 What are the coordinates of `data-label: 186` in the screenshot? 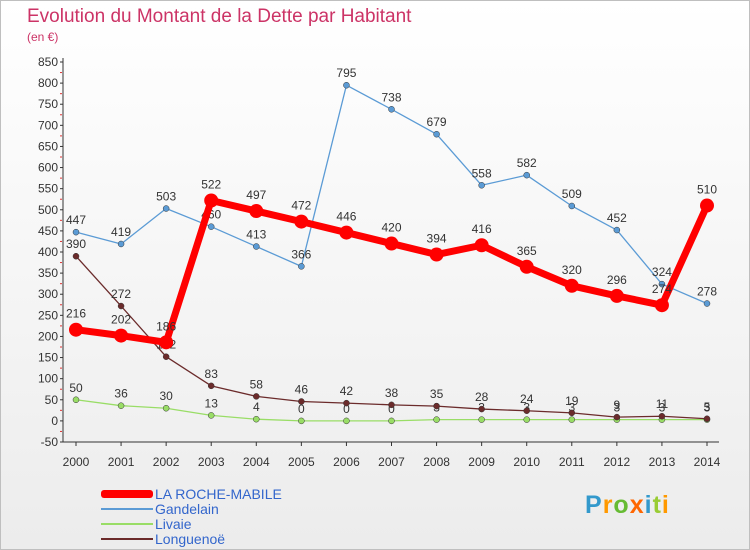 It's located at (166, 326).